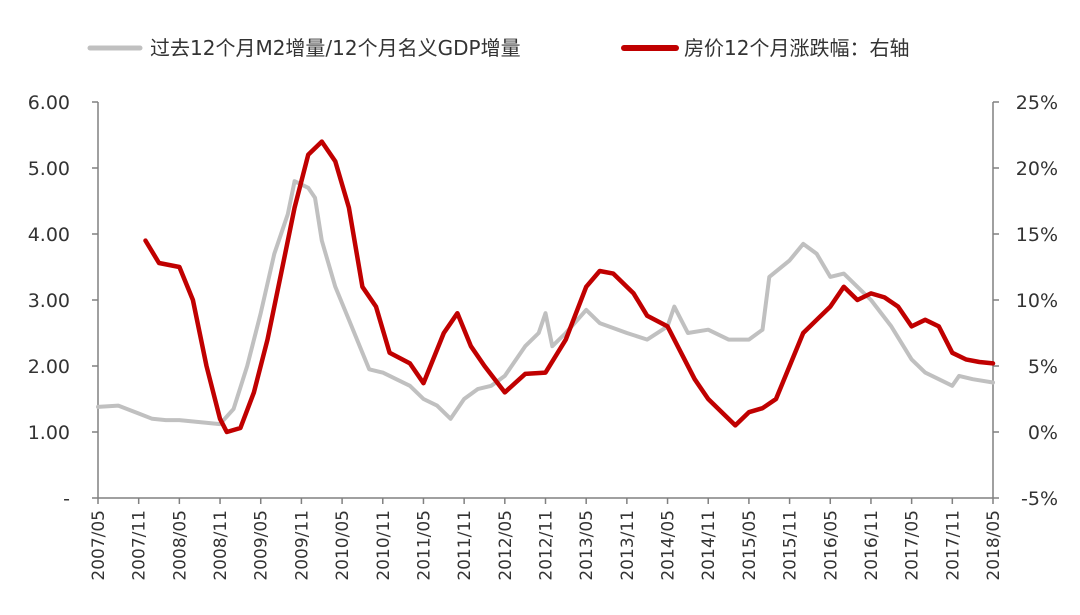 This screenshot has width=1080, height=615. What do you see at coordinates (1037, 103) in the screenshot?
I see `right-y-tick-label: 25%` at bounding box center [1037, 103].